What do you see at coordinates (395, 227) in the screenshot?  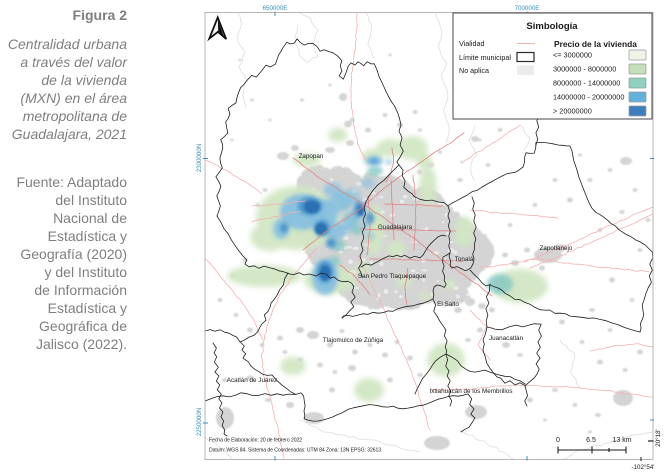 I see `svg-text: Guadalajara` at bounding box center [395, 227].